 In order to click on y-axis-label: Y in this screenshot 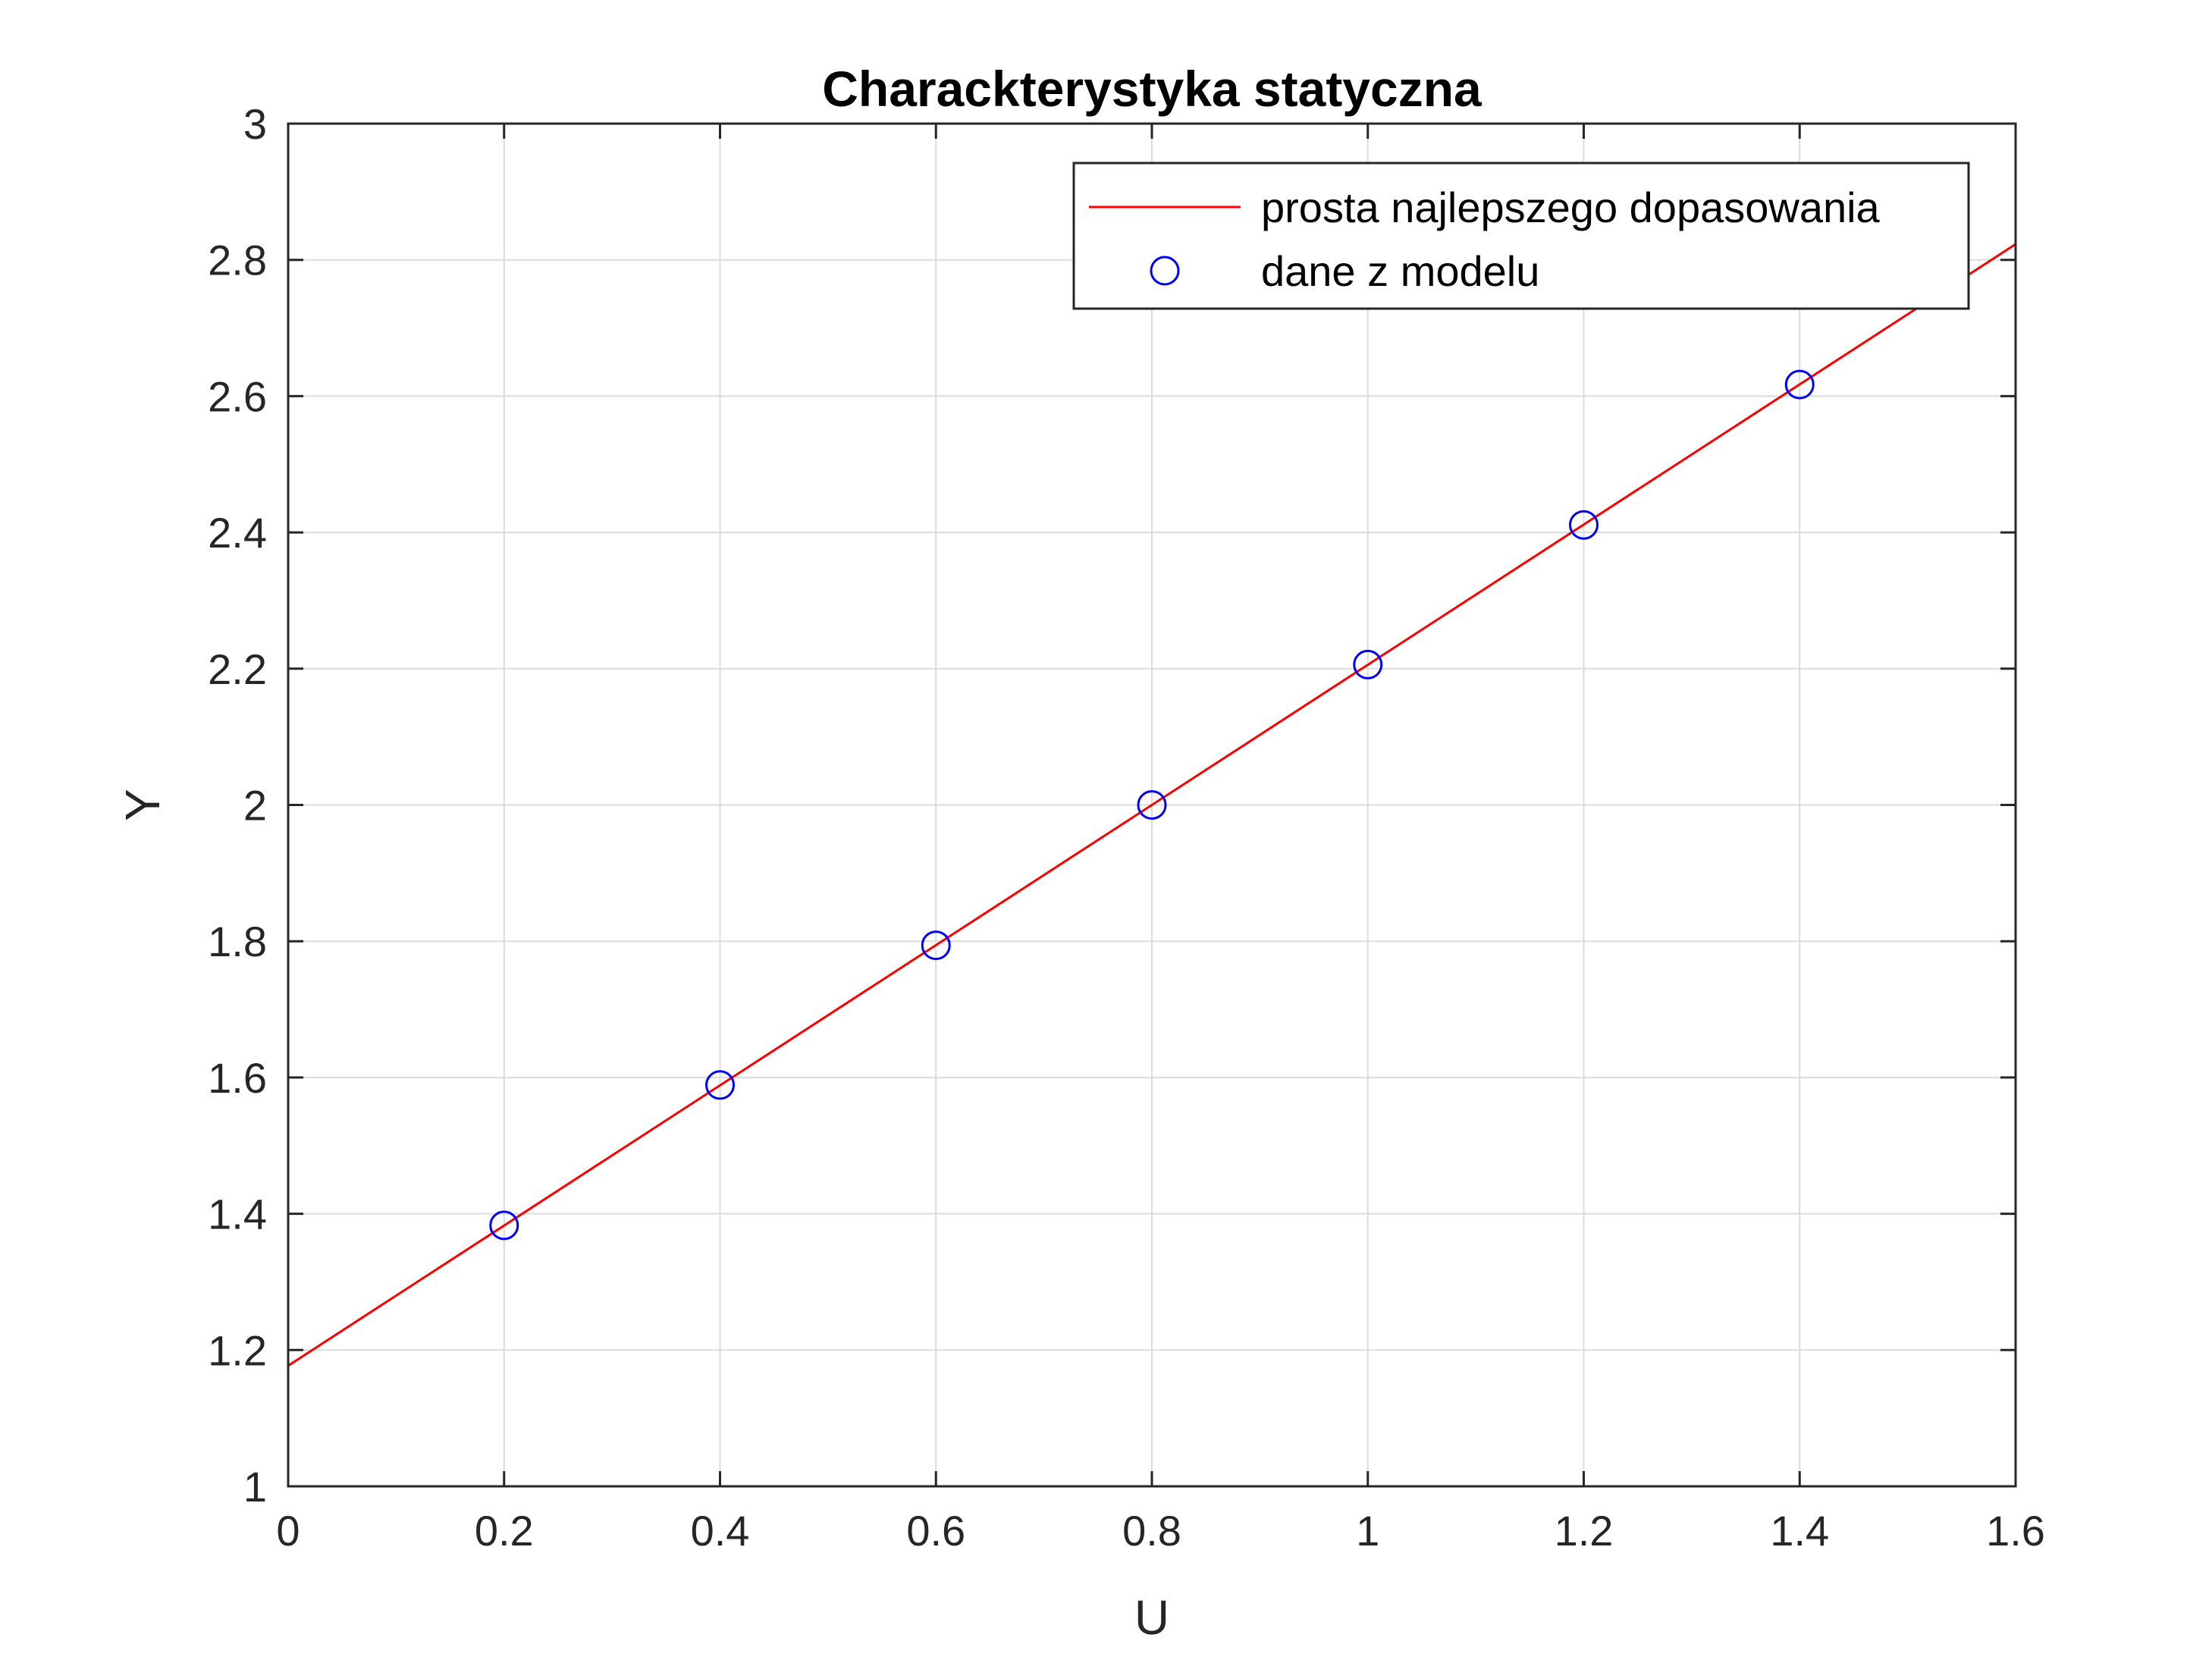, I will do `click(142, 805)`.